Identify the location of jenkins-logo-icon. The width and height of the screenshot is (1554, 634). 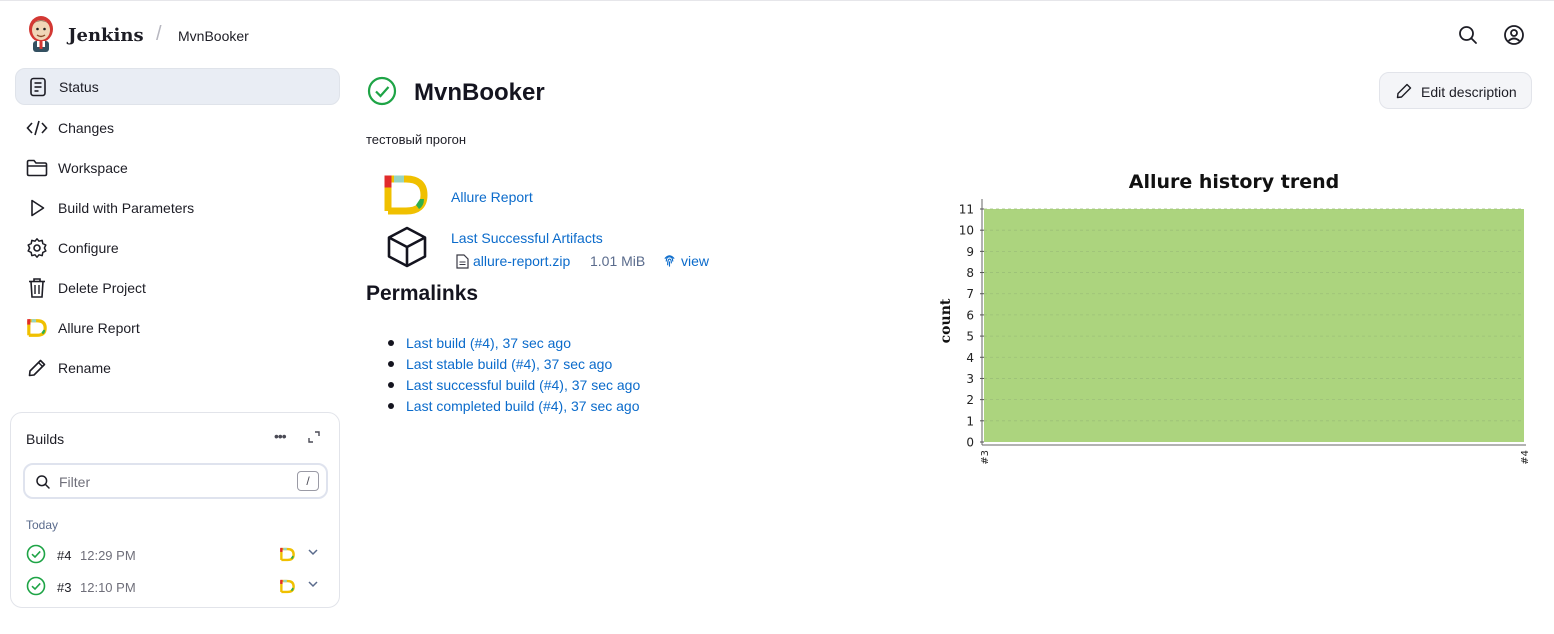
(41, 34).